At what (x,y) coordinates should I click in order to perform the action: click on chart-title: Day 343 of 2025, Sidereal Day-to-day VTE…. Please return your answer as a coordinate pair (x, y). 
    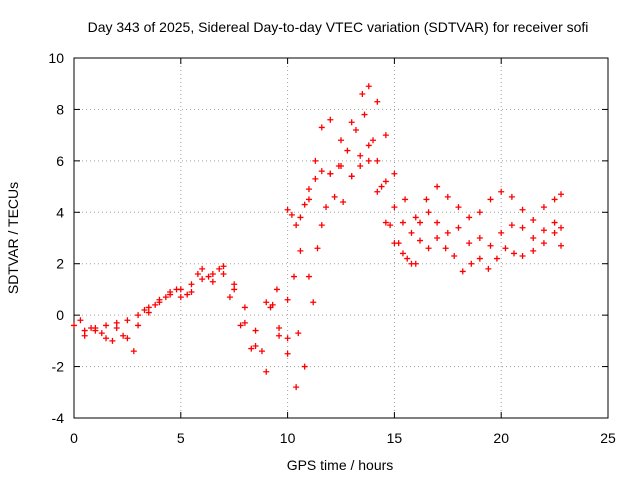
    Looking at the image, I should click on (338, 27).